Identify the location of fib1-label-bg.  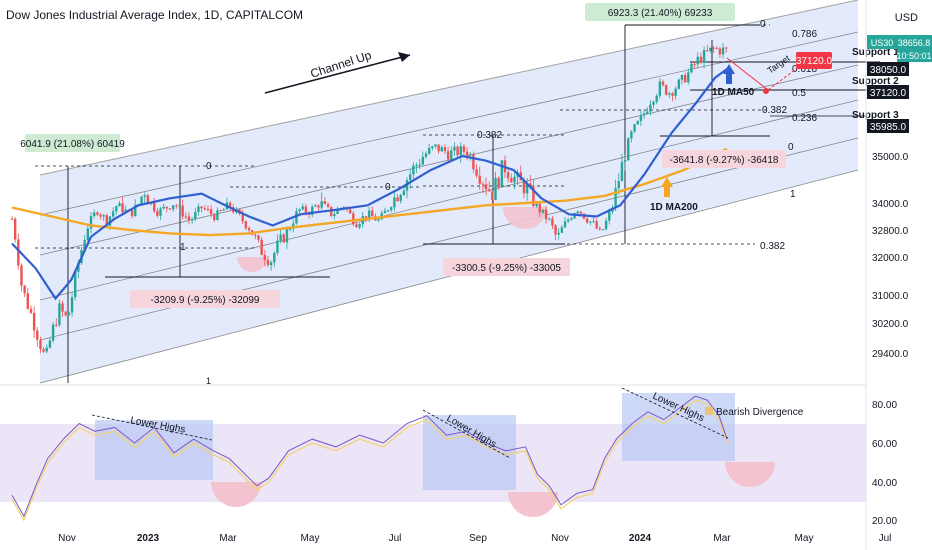
(205, 299).